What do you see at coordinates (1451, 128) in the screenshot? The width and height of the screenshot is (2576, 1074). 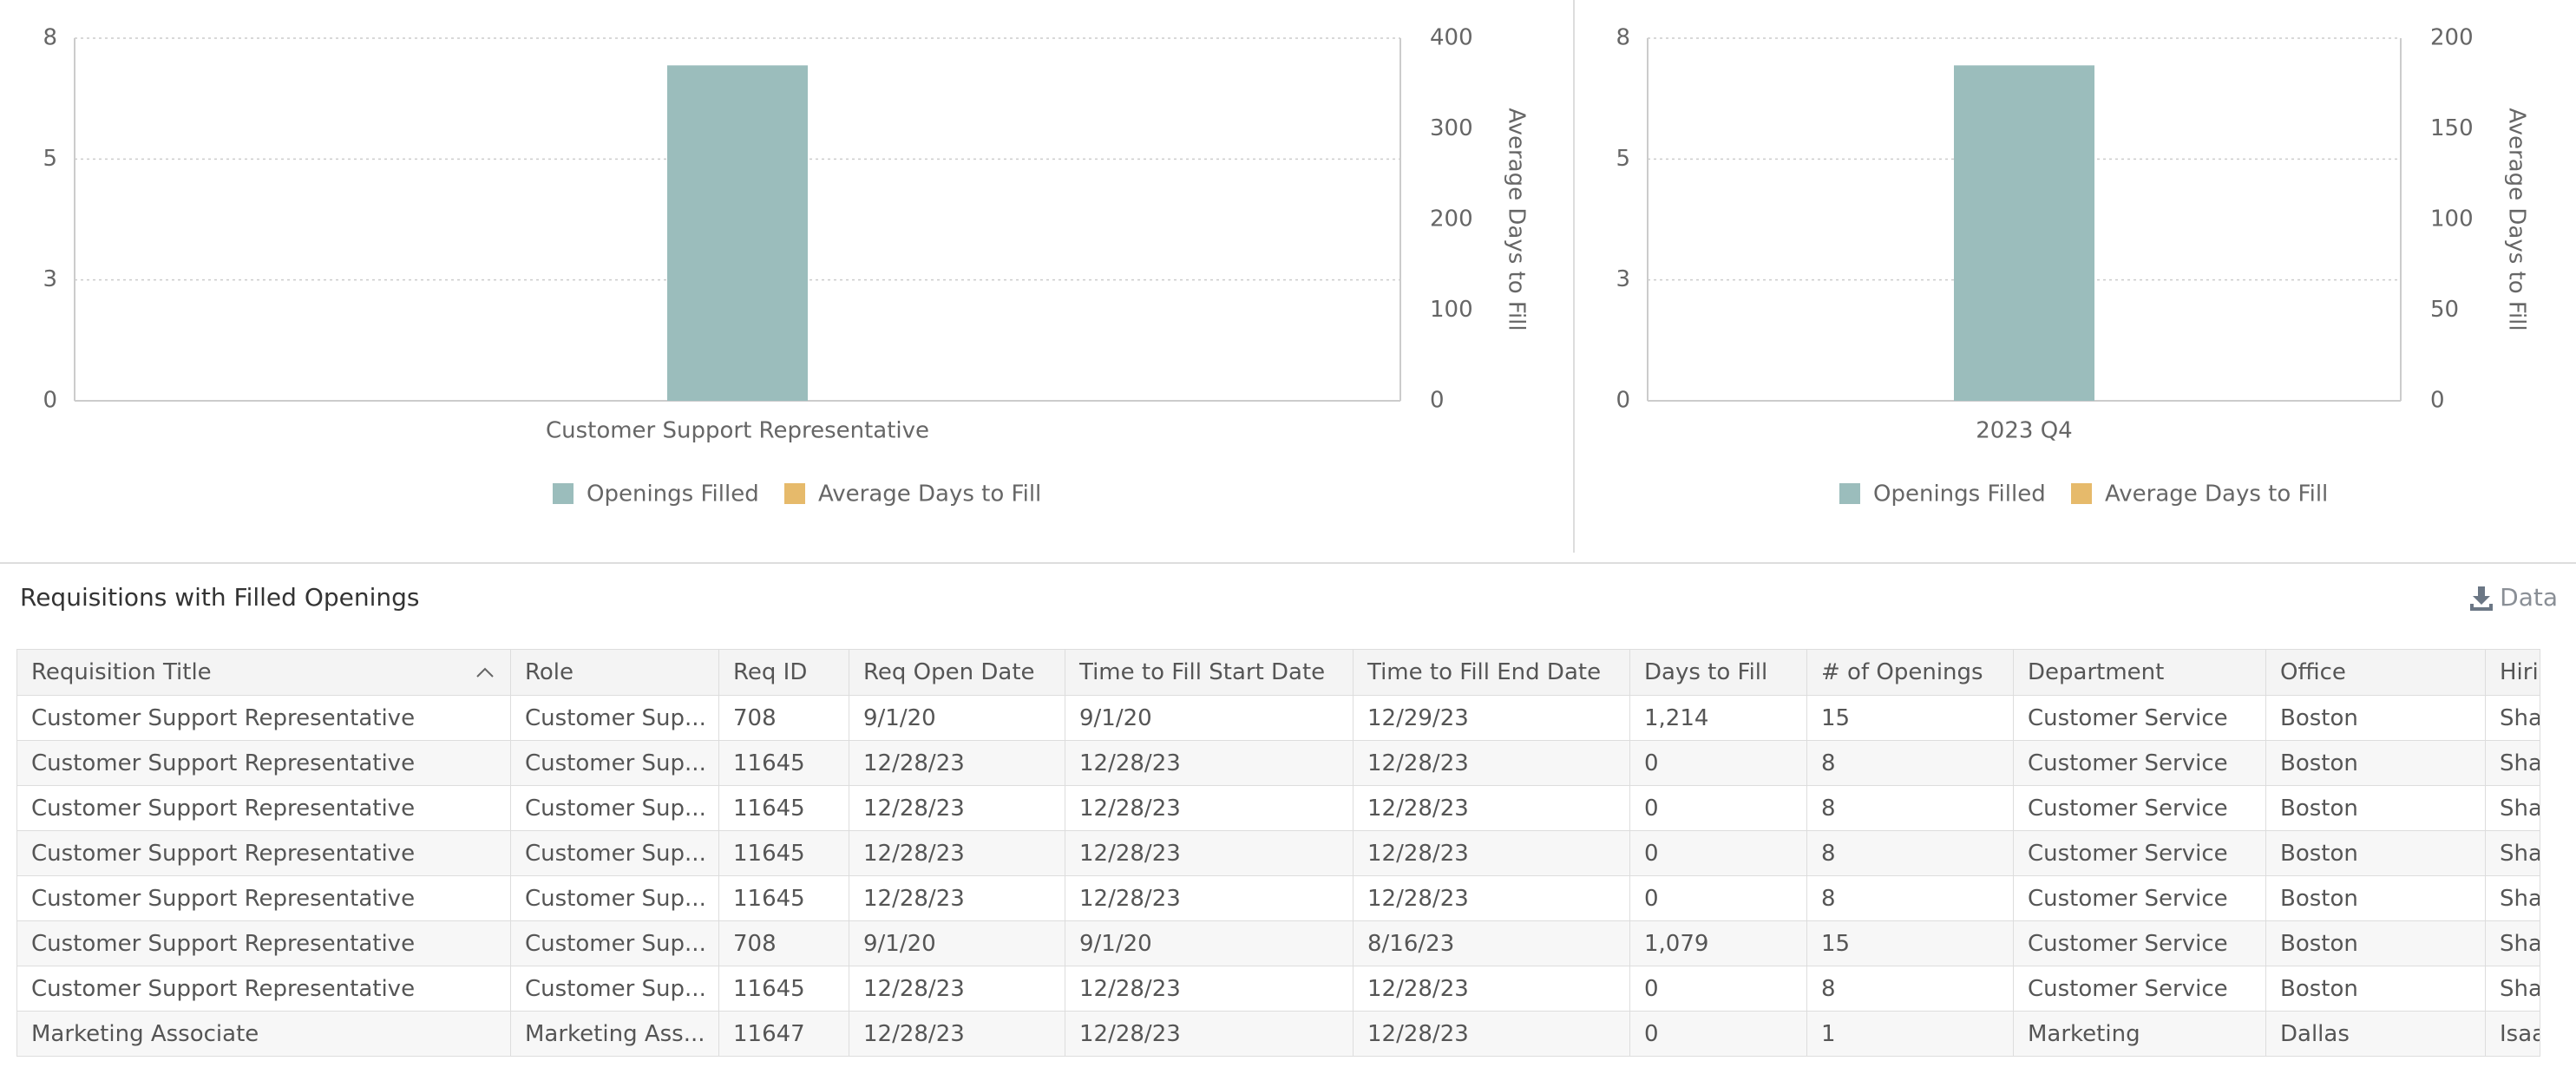 I see `y2-tick-label: 300` at bounding box center [1451, 128].